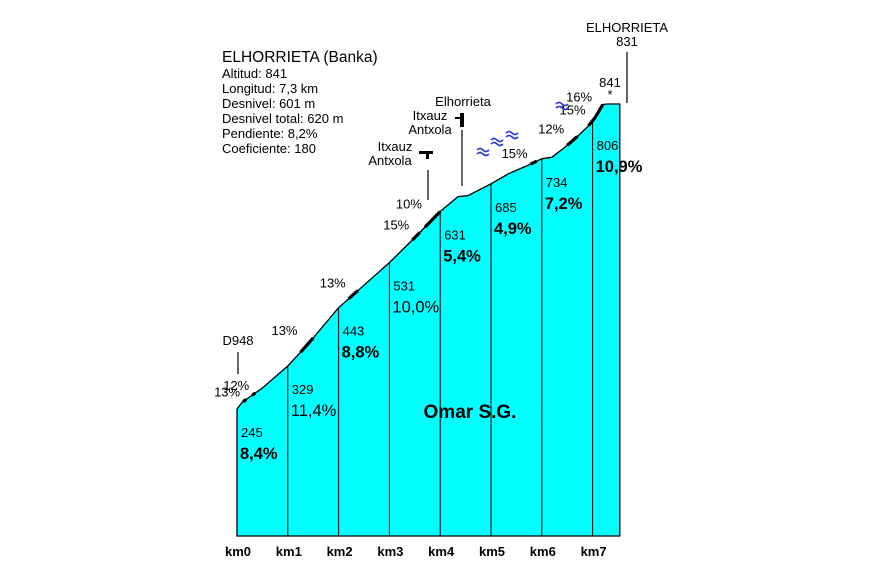  I want to click on summit-name: ELHORRIETA, so click(627, 27).